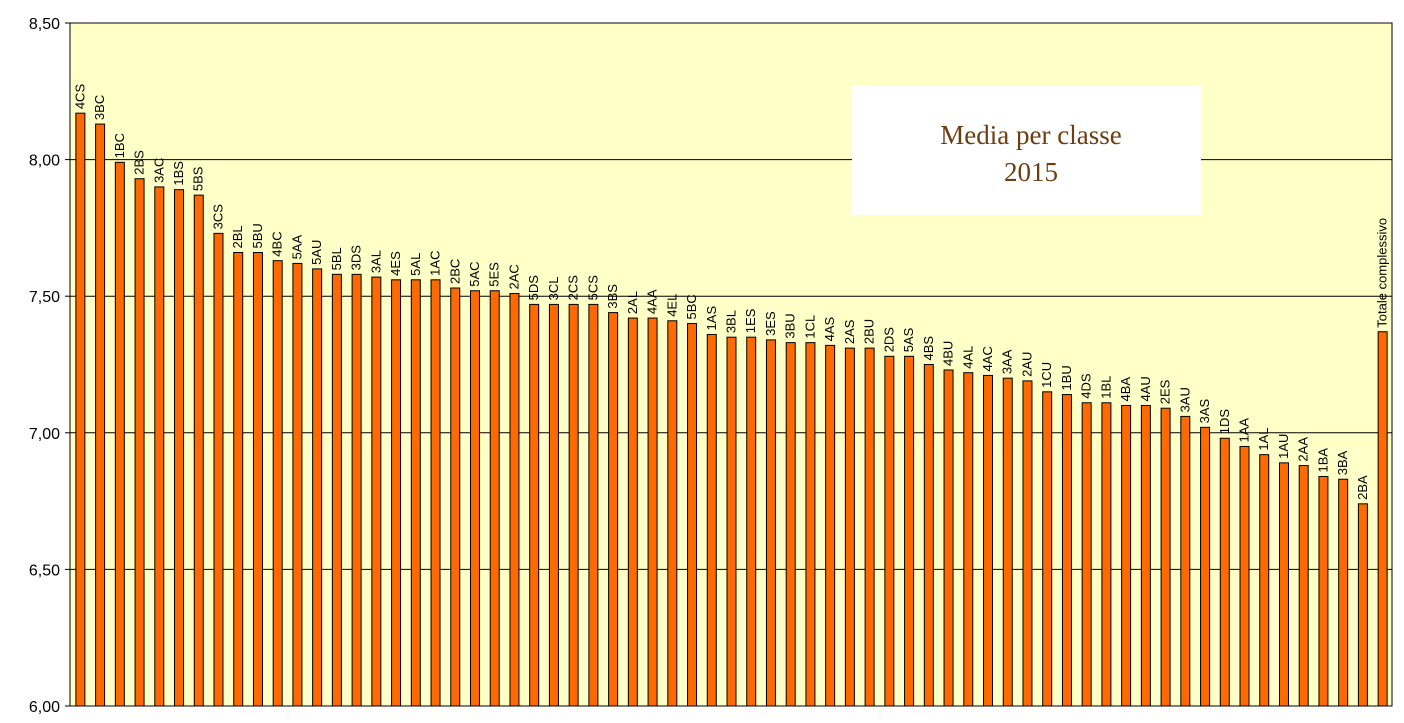 The image size is (1404, 723). What do you see at coordinates (849, 331) in the screenshot?
I see `bar-label: 2AS` at bounding box center [849, 331].